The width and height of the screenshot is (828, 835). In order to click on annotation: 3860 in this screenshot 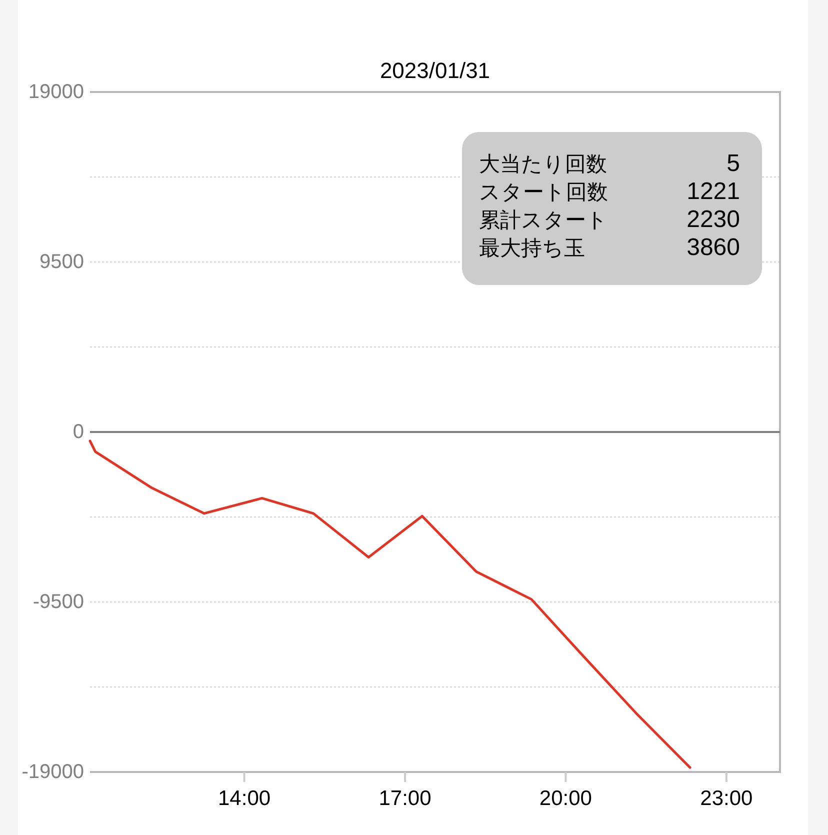, I will do `click(713, 247)`.